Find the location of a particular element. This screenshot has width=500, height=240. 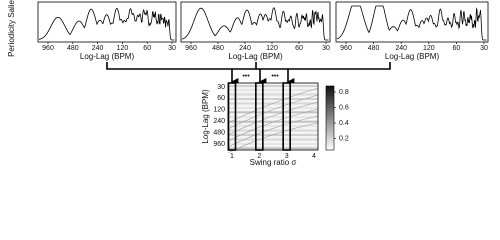

y-tick-label: 240 is located at coordinates (219, 121).